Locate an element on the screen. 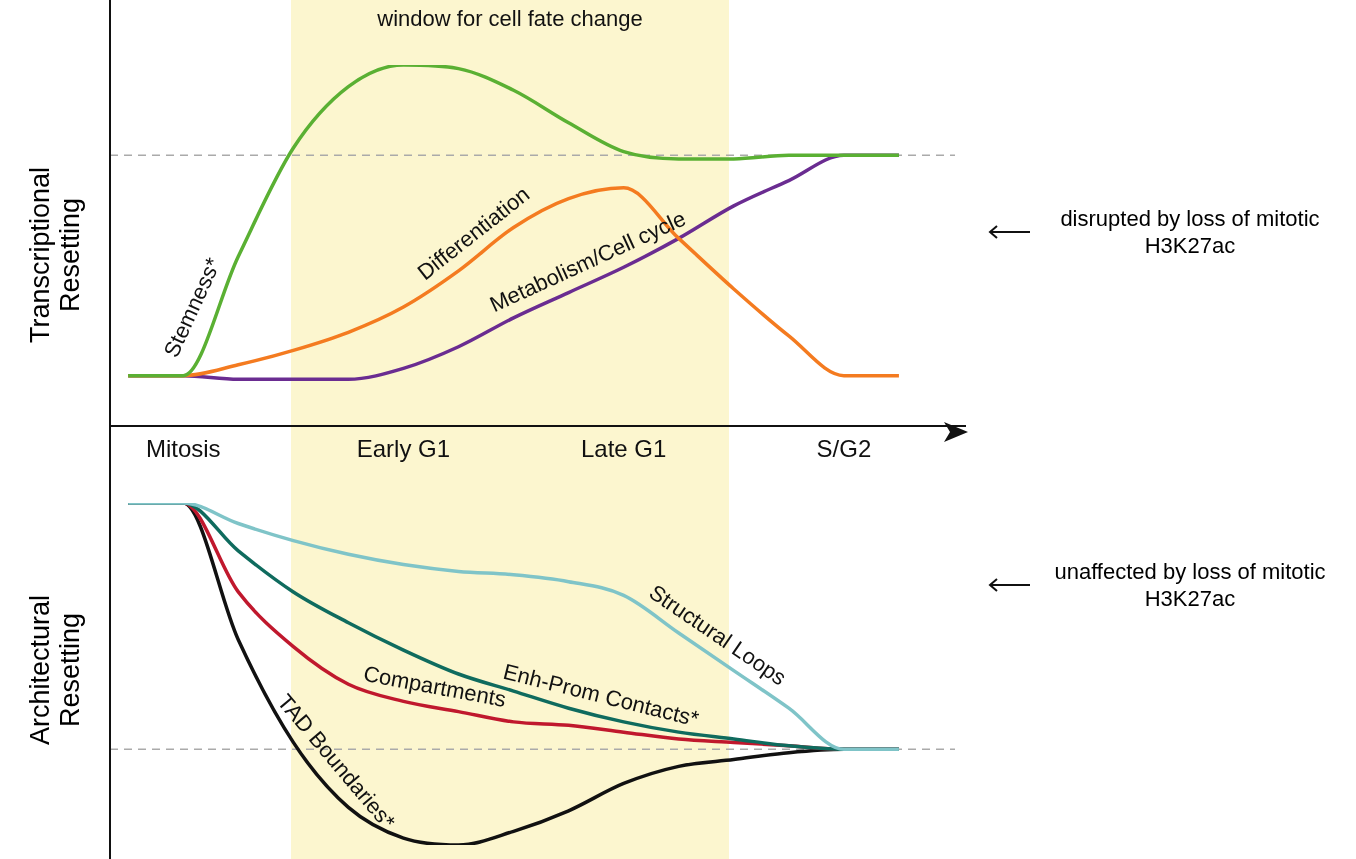 The height and width of the screenshot is (859, 1356). y-axis-title: Architectural Resetting is located at coordinates (55, 670).